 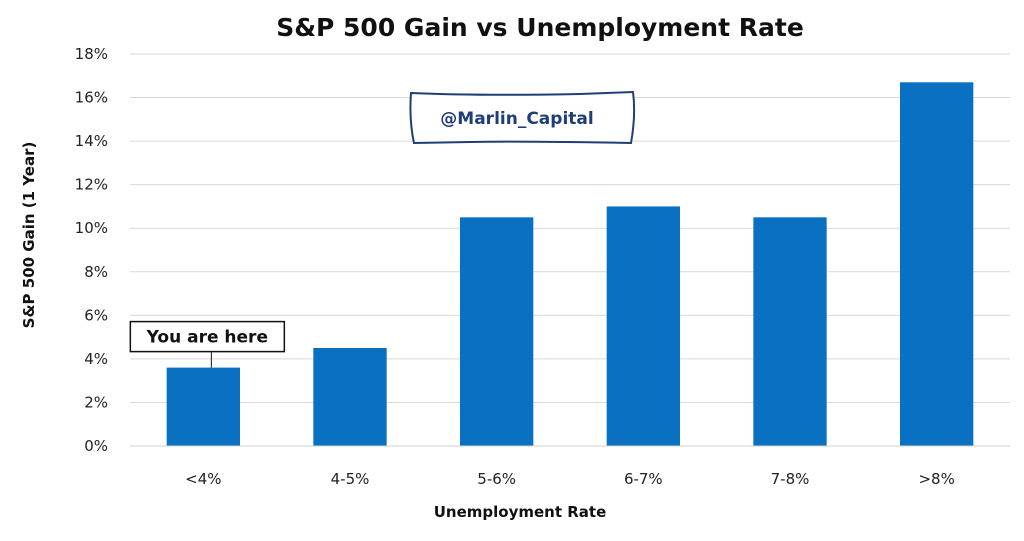 What do you see at coordinates (203, 479) in the screenshot?
I see `x-tick-label: <4%` at bounding box center [203, 479].